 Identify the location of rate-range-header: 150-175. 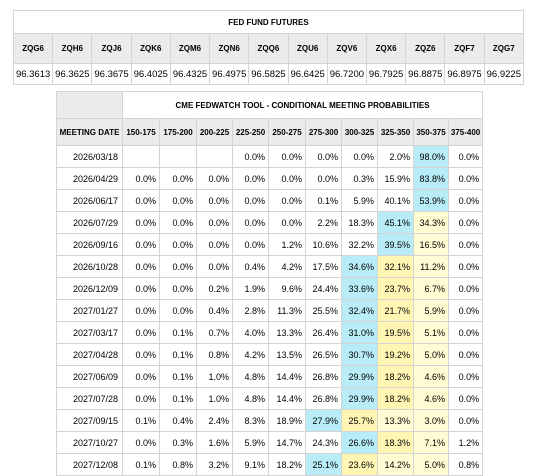
(141, 132).